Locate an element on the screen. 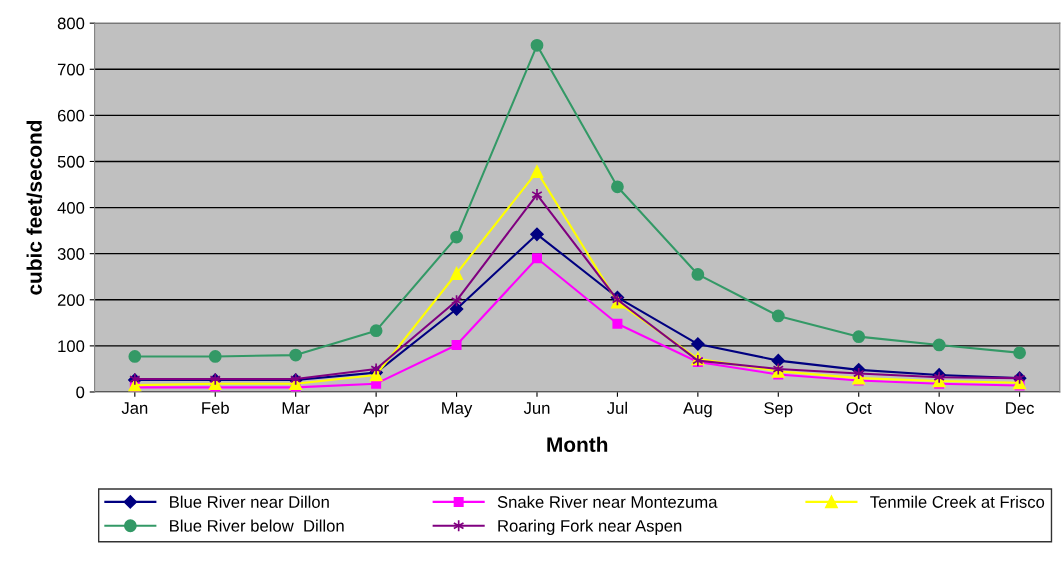  legend-label: Blue River below Dillon is located at coordinates (257, 525).